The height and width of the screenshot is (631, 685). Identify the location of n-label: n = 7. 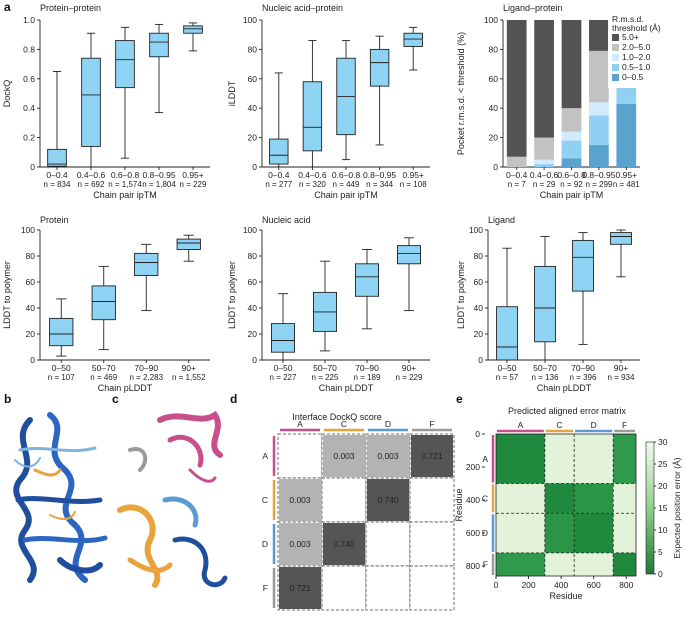
(517, 184).